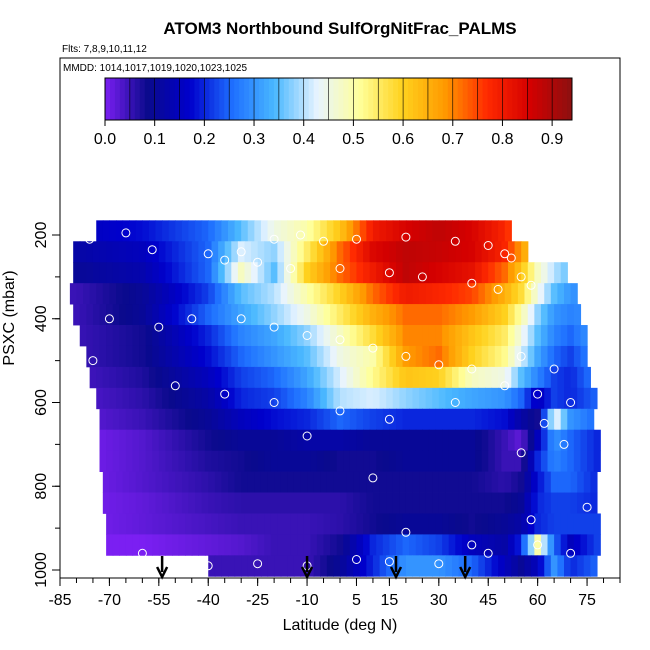  What do you see at coordinates (328, 113) in the screenshot?
I see `colorbar-ticks: 0.0 0.1 0.2 0.3 0.4 0.5 0.6 0.7 0.8 0.9` at bounding box center [328, 113].